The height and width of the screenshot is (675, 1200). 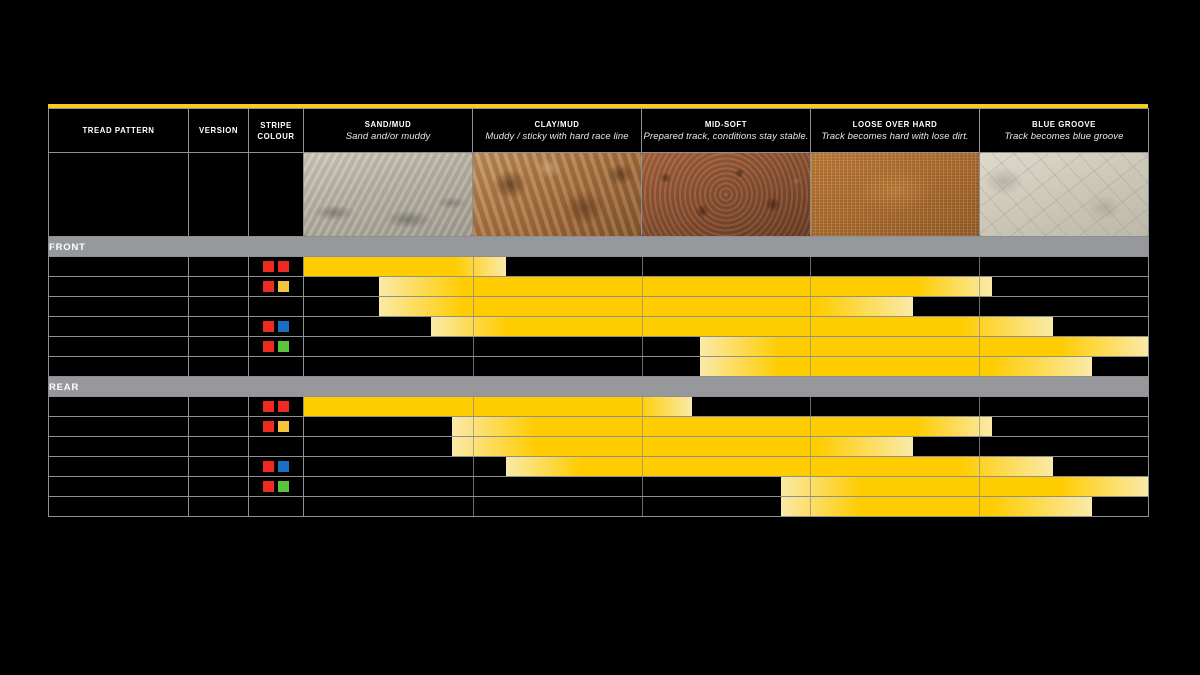 I want to click on column-header-title: CLAY/MUD, so click(x=557, y=123).